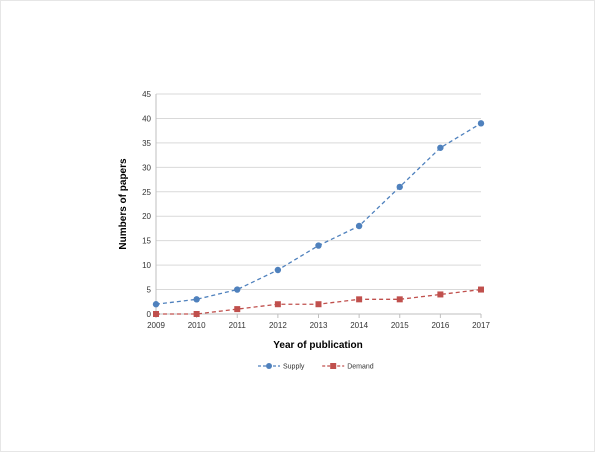  I want to click on x-tick-label-2013: 2013, so click(319, 325).